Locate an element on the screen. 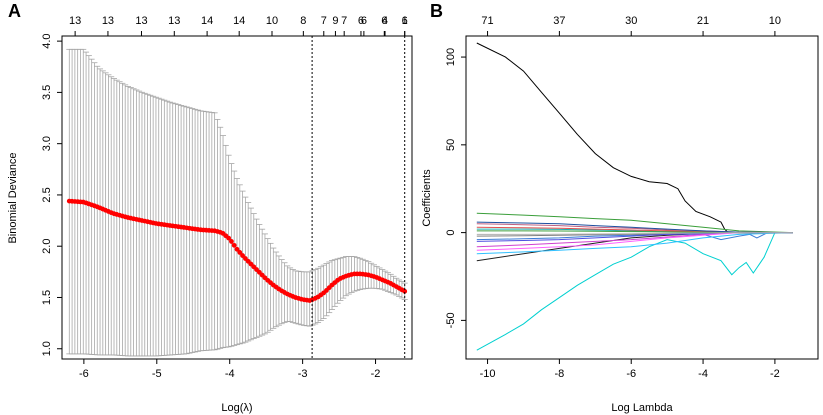 The width and height of the screenshot is (823, 415). panel-b-x-tick-label: -8 is located at coordinates (559, 374).